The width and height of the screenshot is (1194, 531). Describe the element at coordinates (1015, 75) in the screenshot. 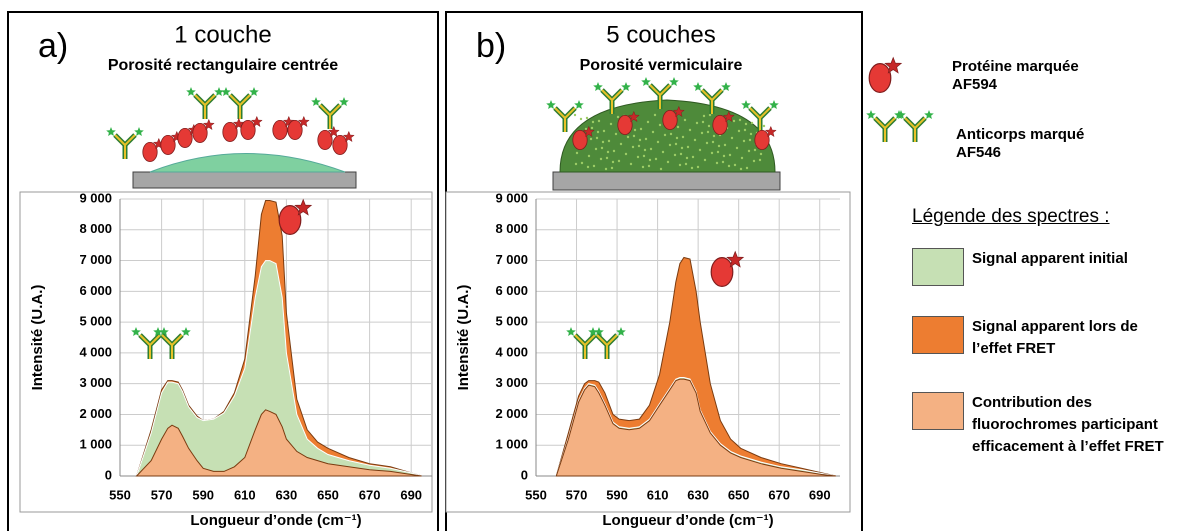

I see `icon-label: Protéine marquée AF594` at that location.